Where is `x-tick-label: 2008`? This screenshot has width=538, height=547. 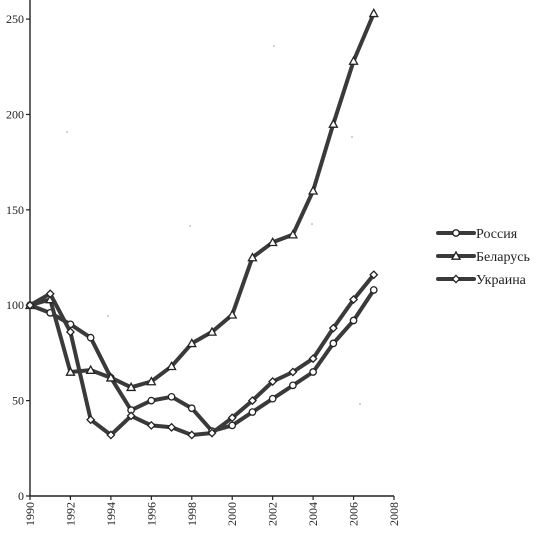 x-tick-label: 2008 is located at coordinates (394, 514).